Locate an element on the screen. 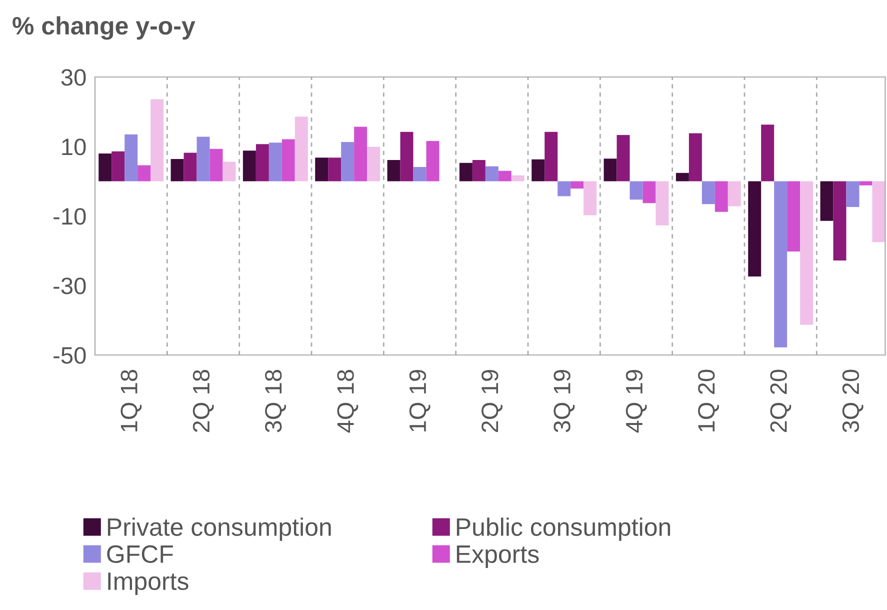 The width and height of the screenshot is (887, 610). y-tick-label: 10 is located at coordinates (74, 147).